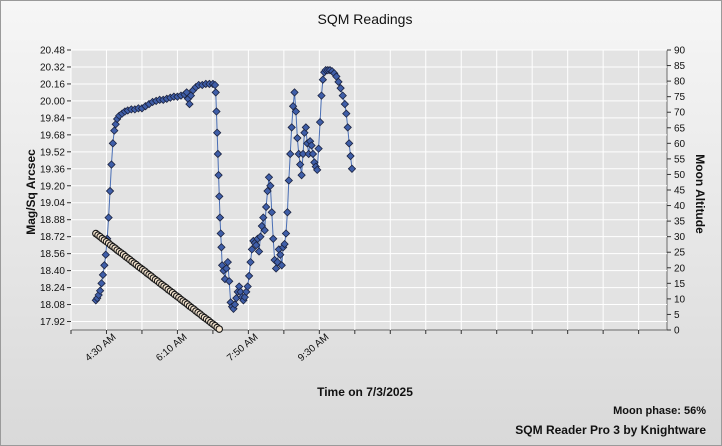  I want to click on y-tick-label: 18.88, so click(52, 220).